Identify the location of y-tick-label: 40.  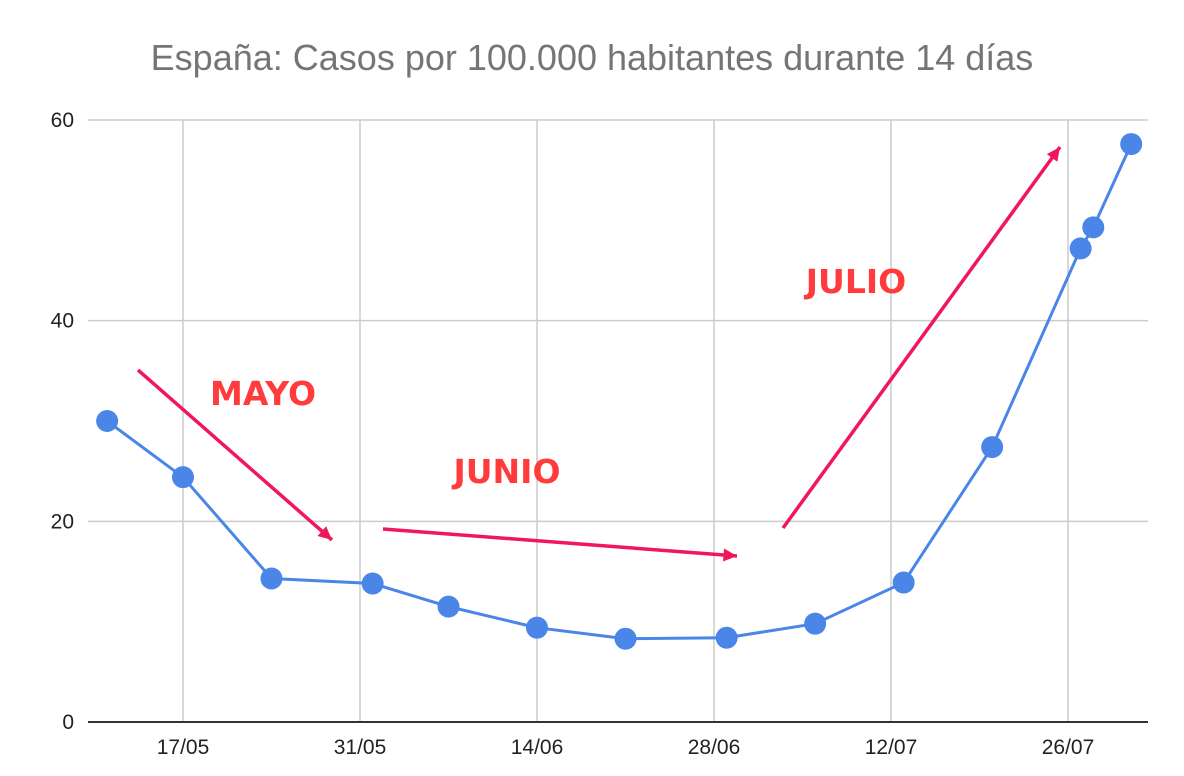
(62, 321).